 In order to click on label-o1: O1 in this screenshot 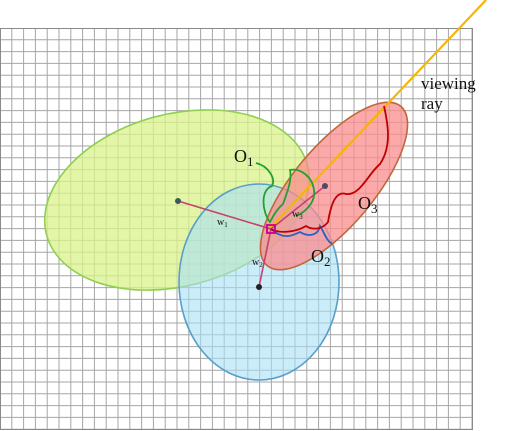, I will do `click(244, 157)`.